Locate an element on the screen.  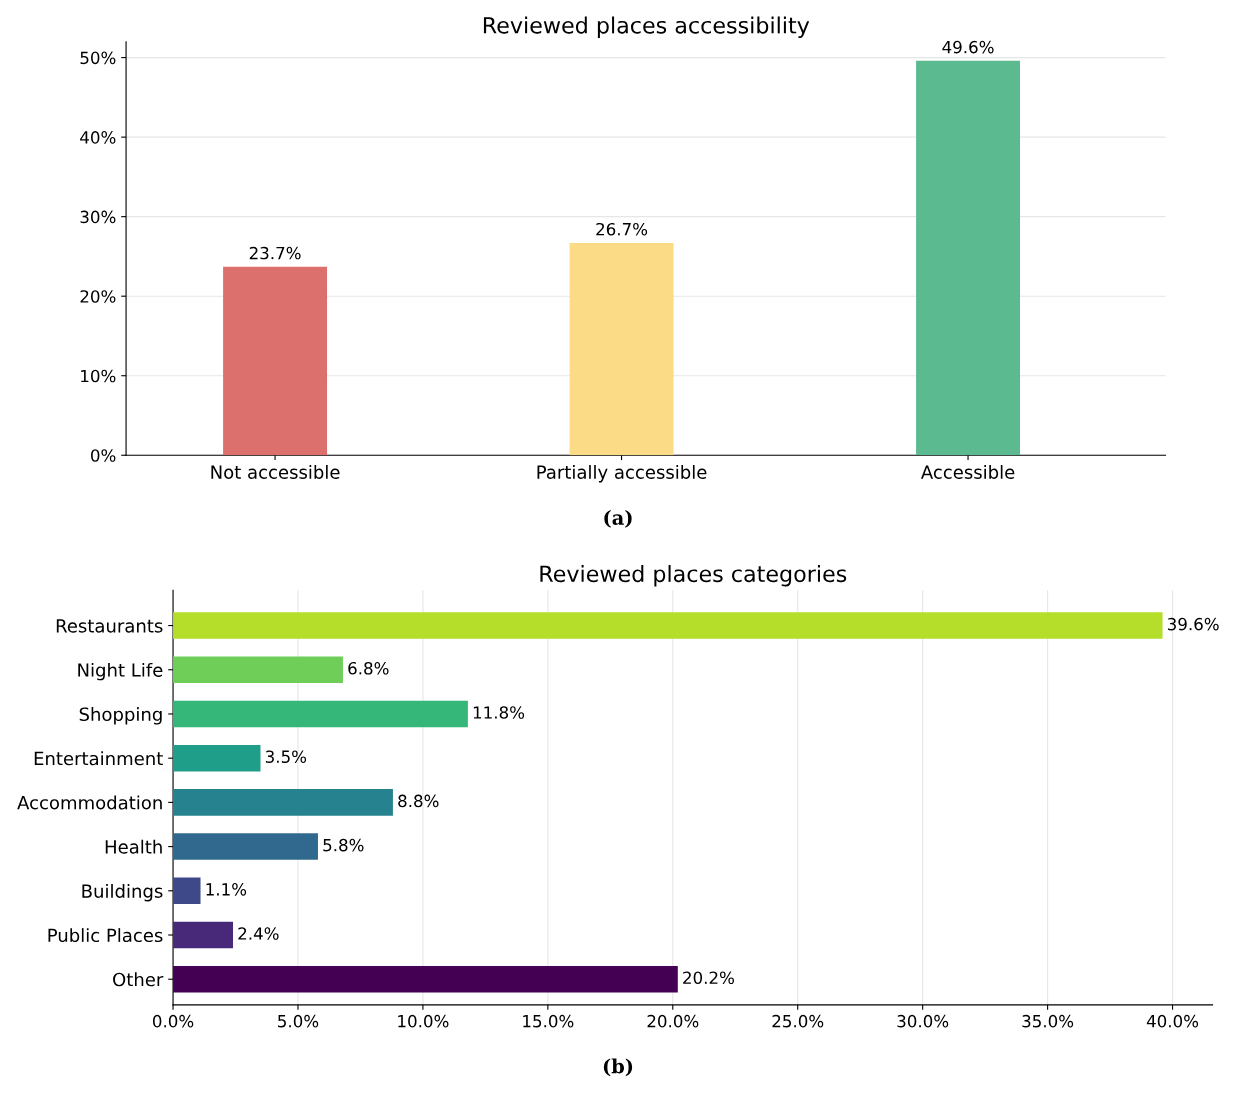
y-tick-label: 10% is located at coordinates (98, 376).